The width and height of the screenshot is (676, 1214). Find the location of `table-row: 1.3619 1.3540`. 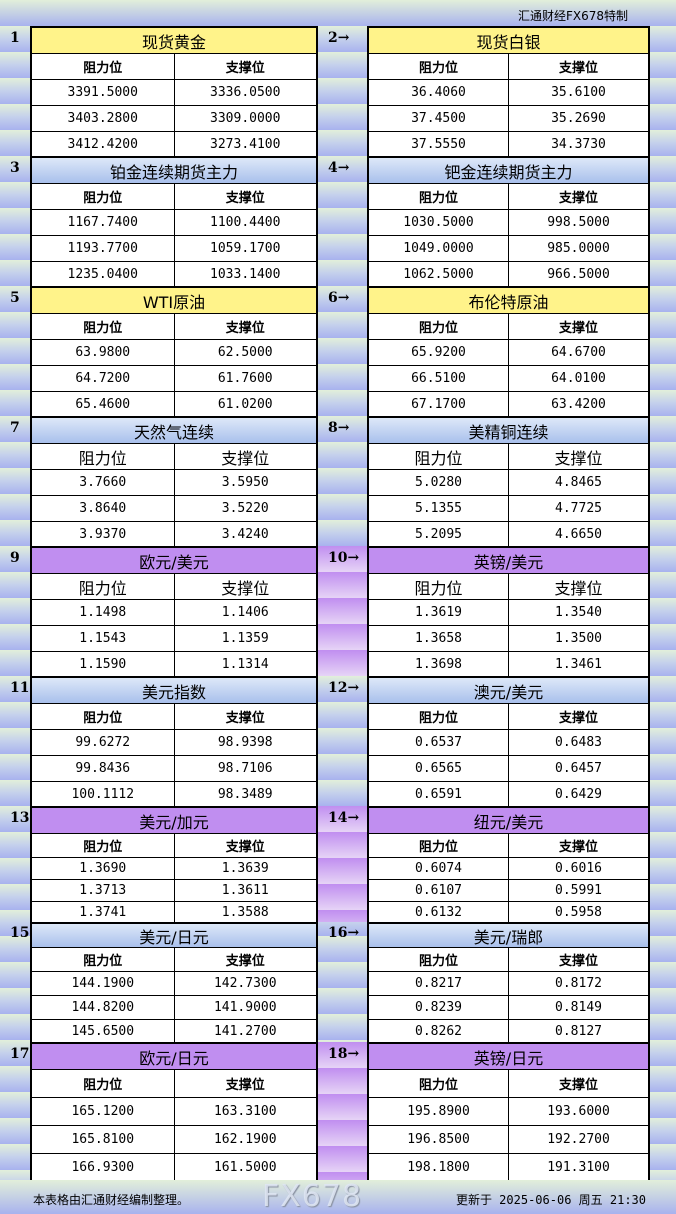

table-row: 1.3619 1.3540 is located at coordinates (508, 613).